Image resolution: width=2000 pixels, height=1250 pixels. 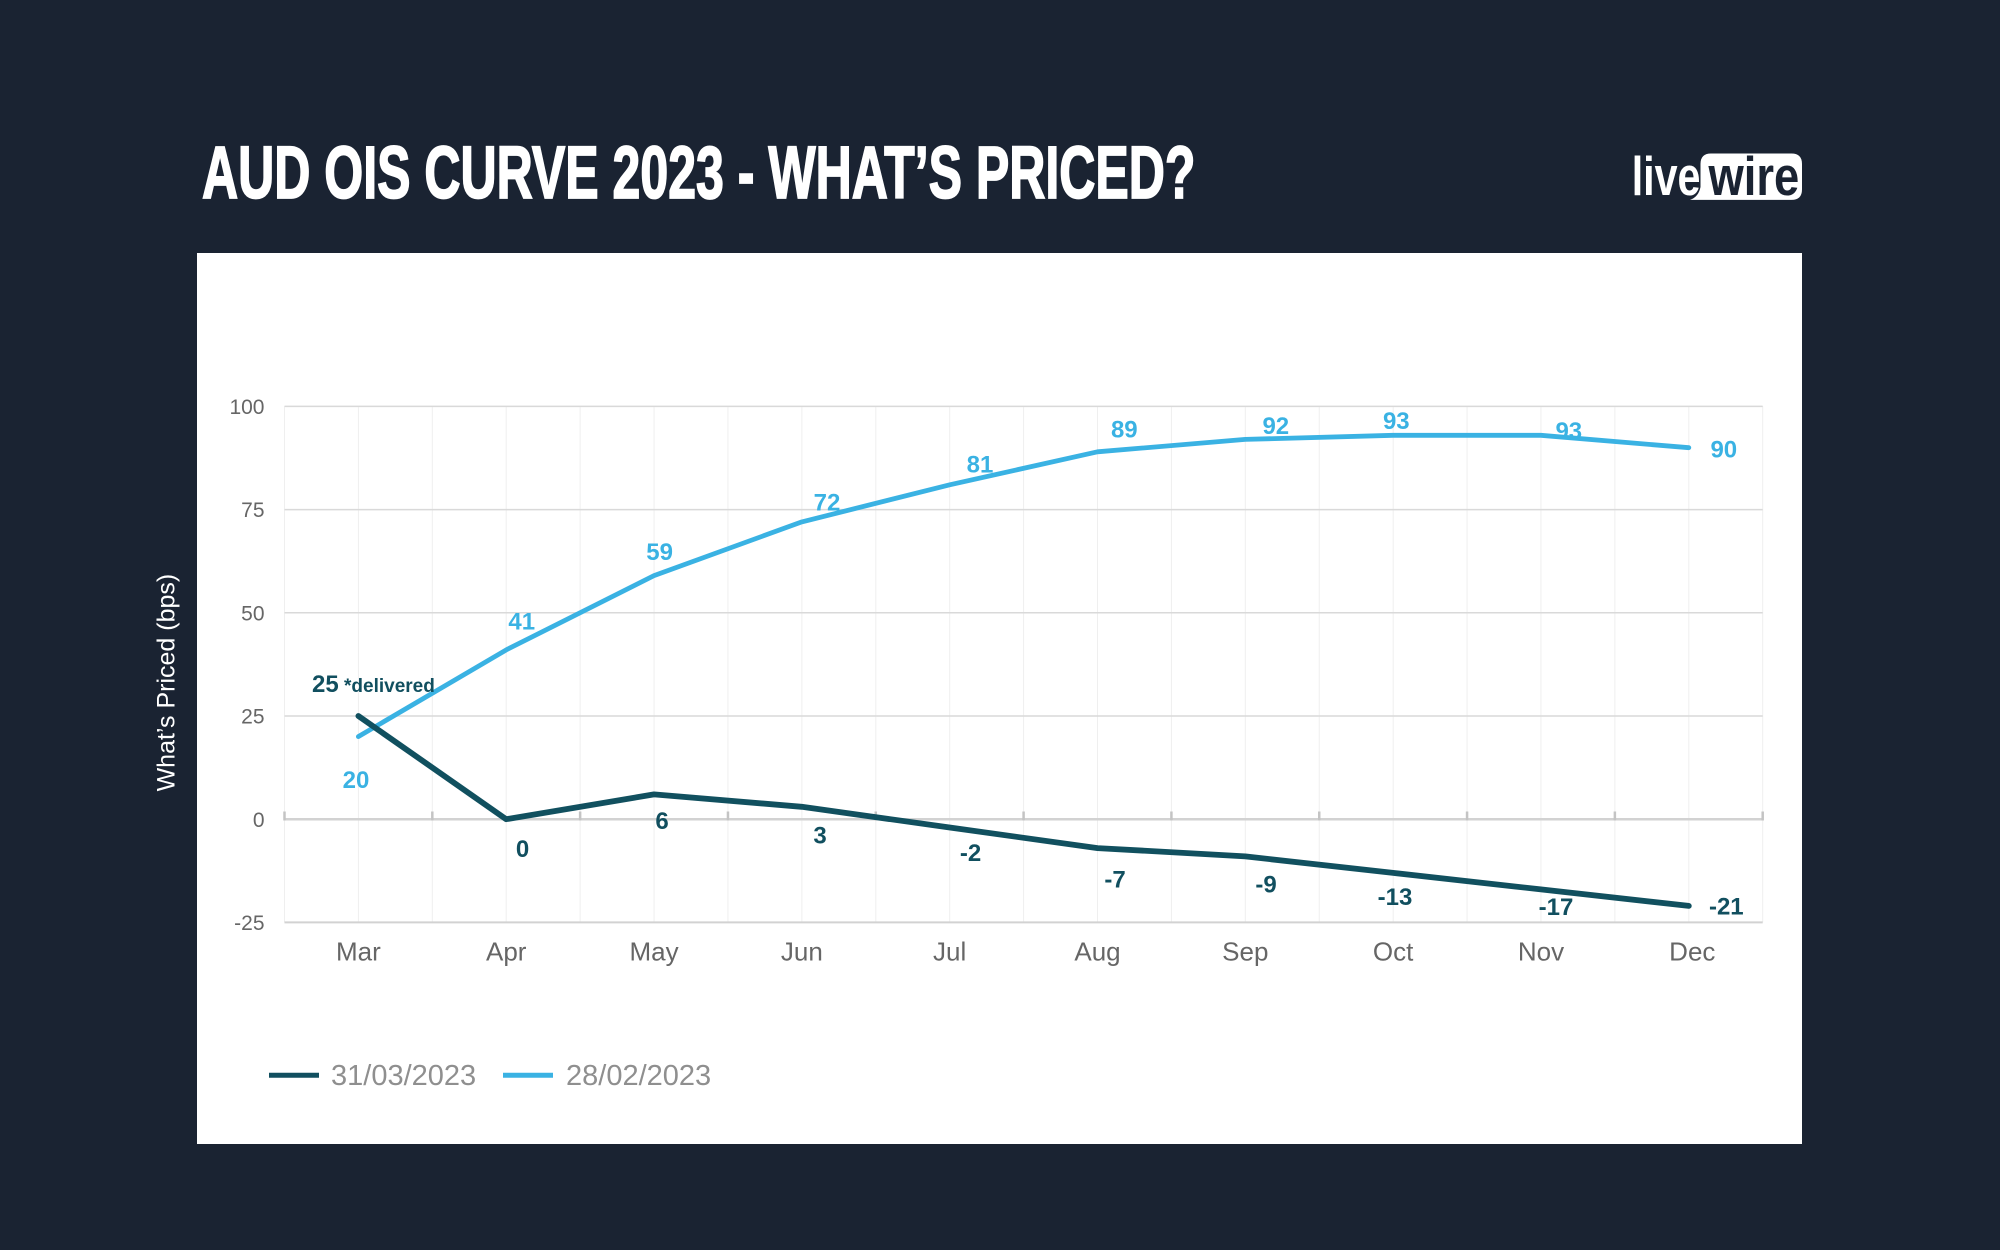 I want to click on svg-text: -13, so click(x=1395, y=897).